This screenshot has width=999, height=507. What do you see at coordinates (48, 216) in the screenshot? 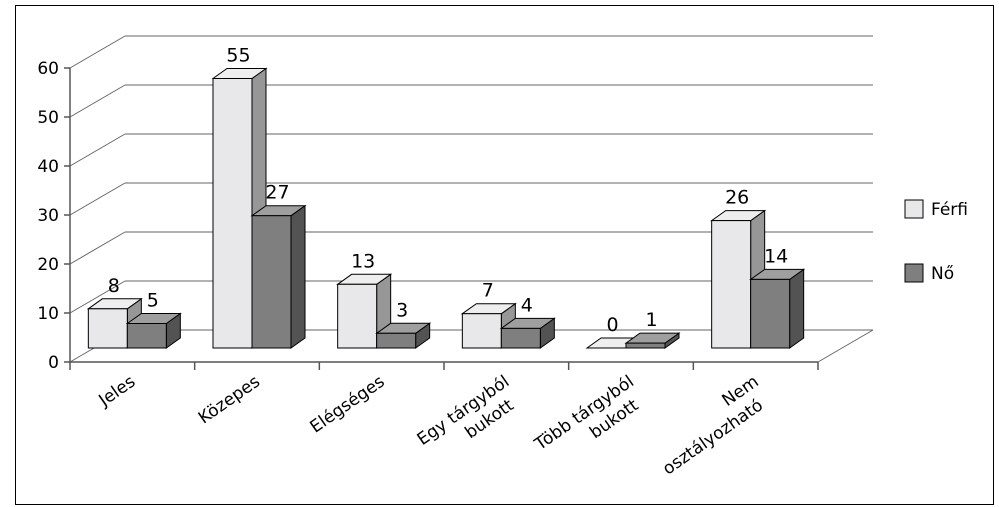
I see `y-tick-label: 30` at bounding box center [48, 216].